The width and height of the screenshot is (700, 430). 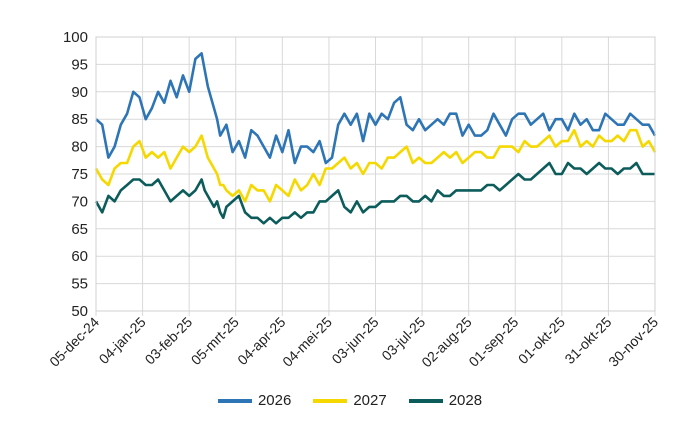 I want to click on x-tick-label: 05-dec-24, so click(x=74, y=342).